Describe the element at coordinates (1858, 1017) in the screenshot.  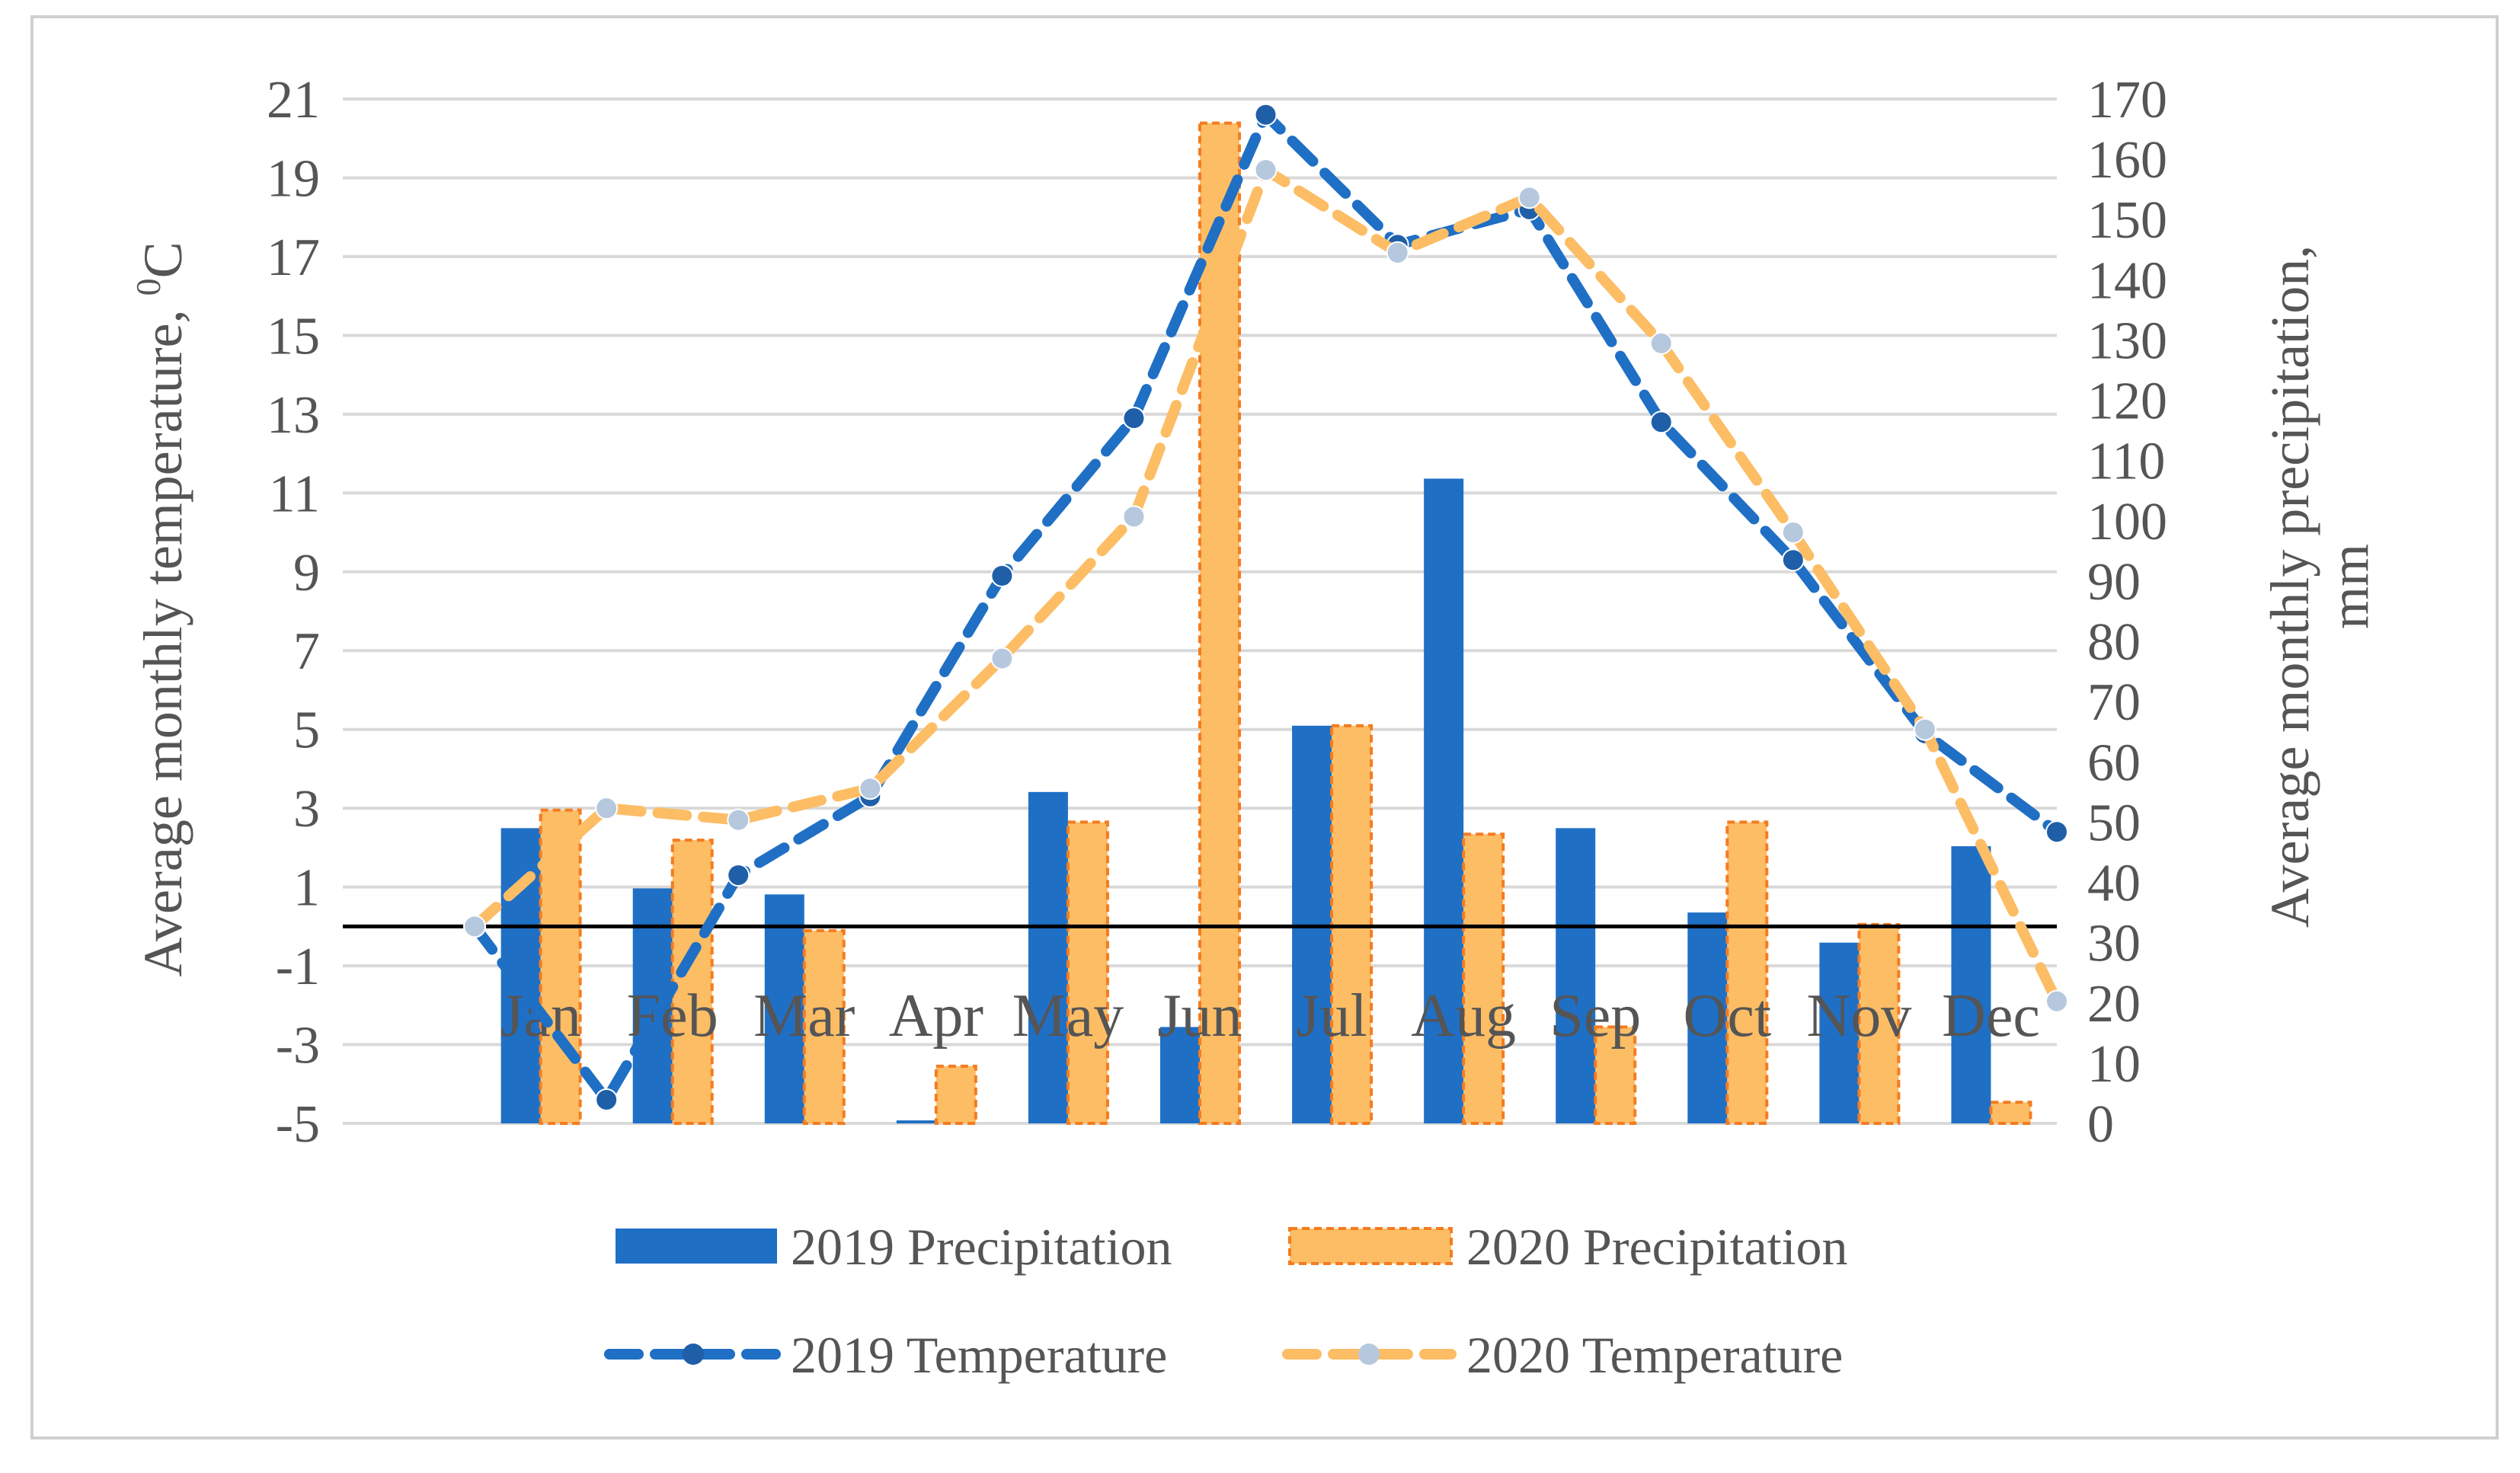
I see `category-label-nov: Nov` at that location.